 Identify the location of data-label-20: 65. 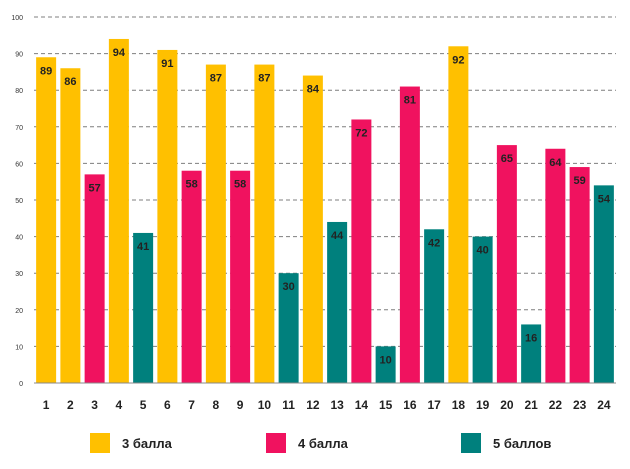
(507, 159).